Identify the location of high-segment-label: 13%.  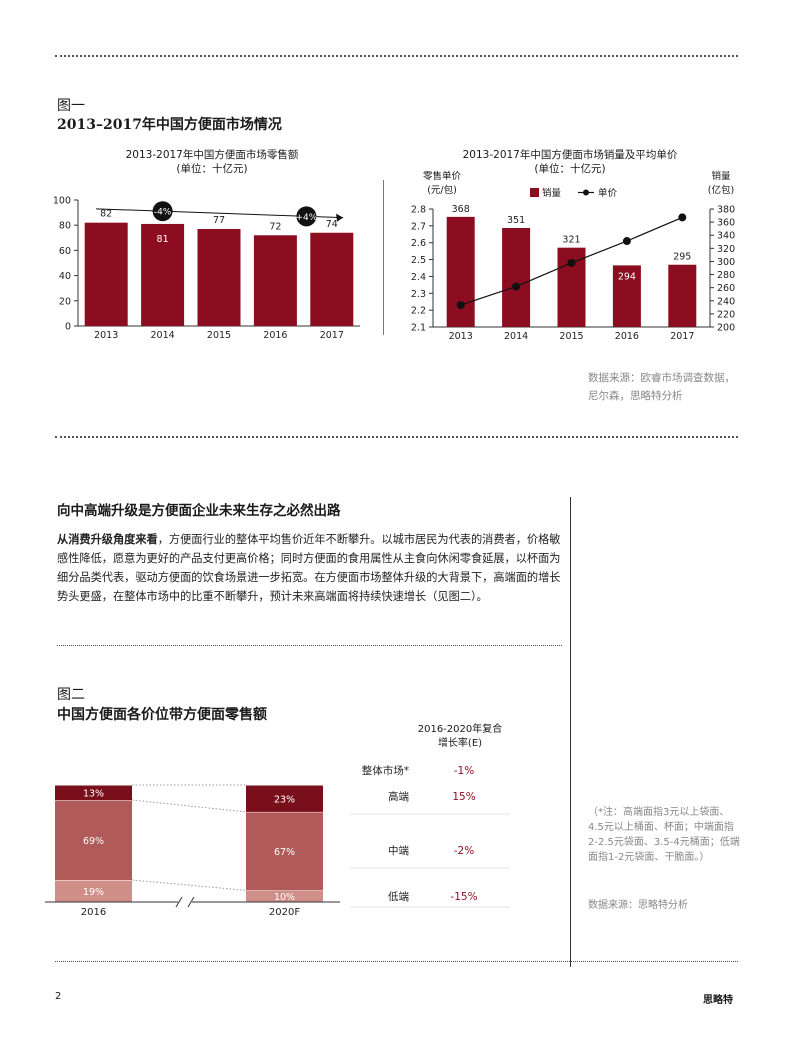
(93, 794).